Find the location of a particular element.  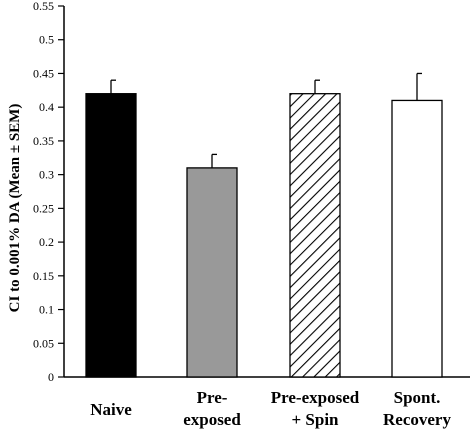

category-label: exposed is located at coordinates (212, 419).